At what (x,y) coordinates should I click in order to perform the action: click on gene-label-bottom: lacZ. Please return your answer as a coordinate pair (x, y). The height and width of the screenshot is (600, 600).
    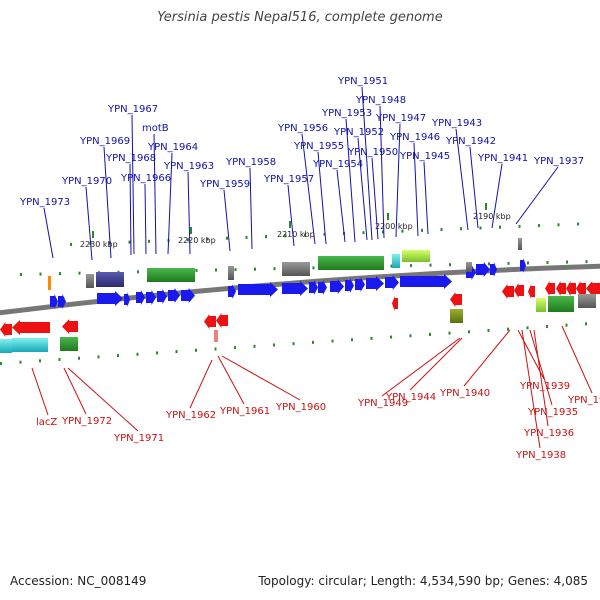
    Looking at the image, I should click on (46, 422).